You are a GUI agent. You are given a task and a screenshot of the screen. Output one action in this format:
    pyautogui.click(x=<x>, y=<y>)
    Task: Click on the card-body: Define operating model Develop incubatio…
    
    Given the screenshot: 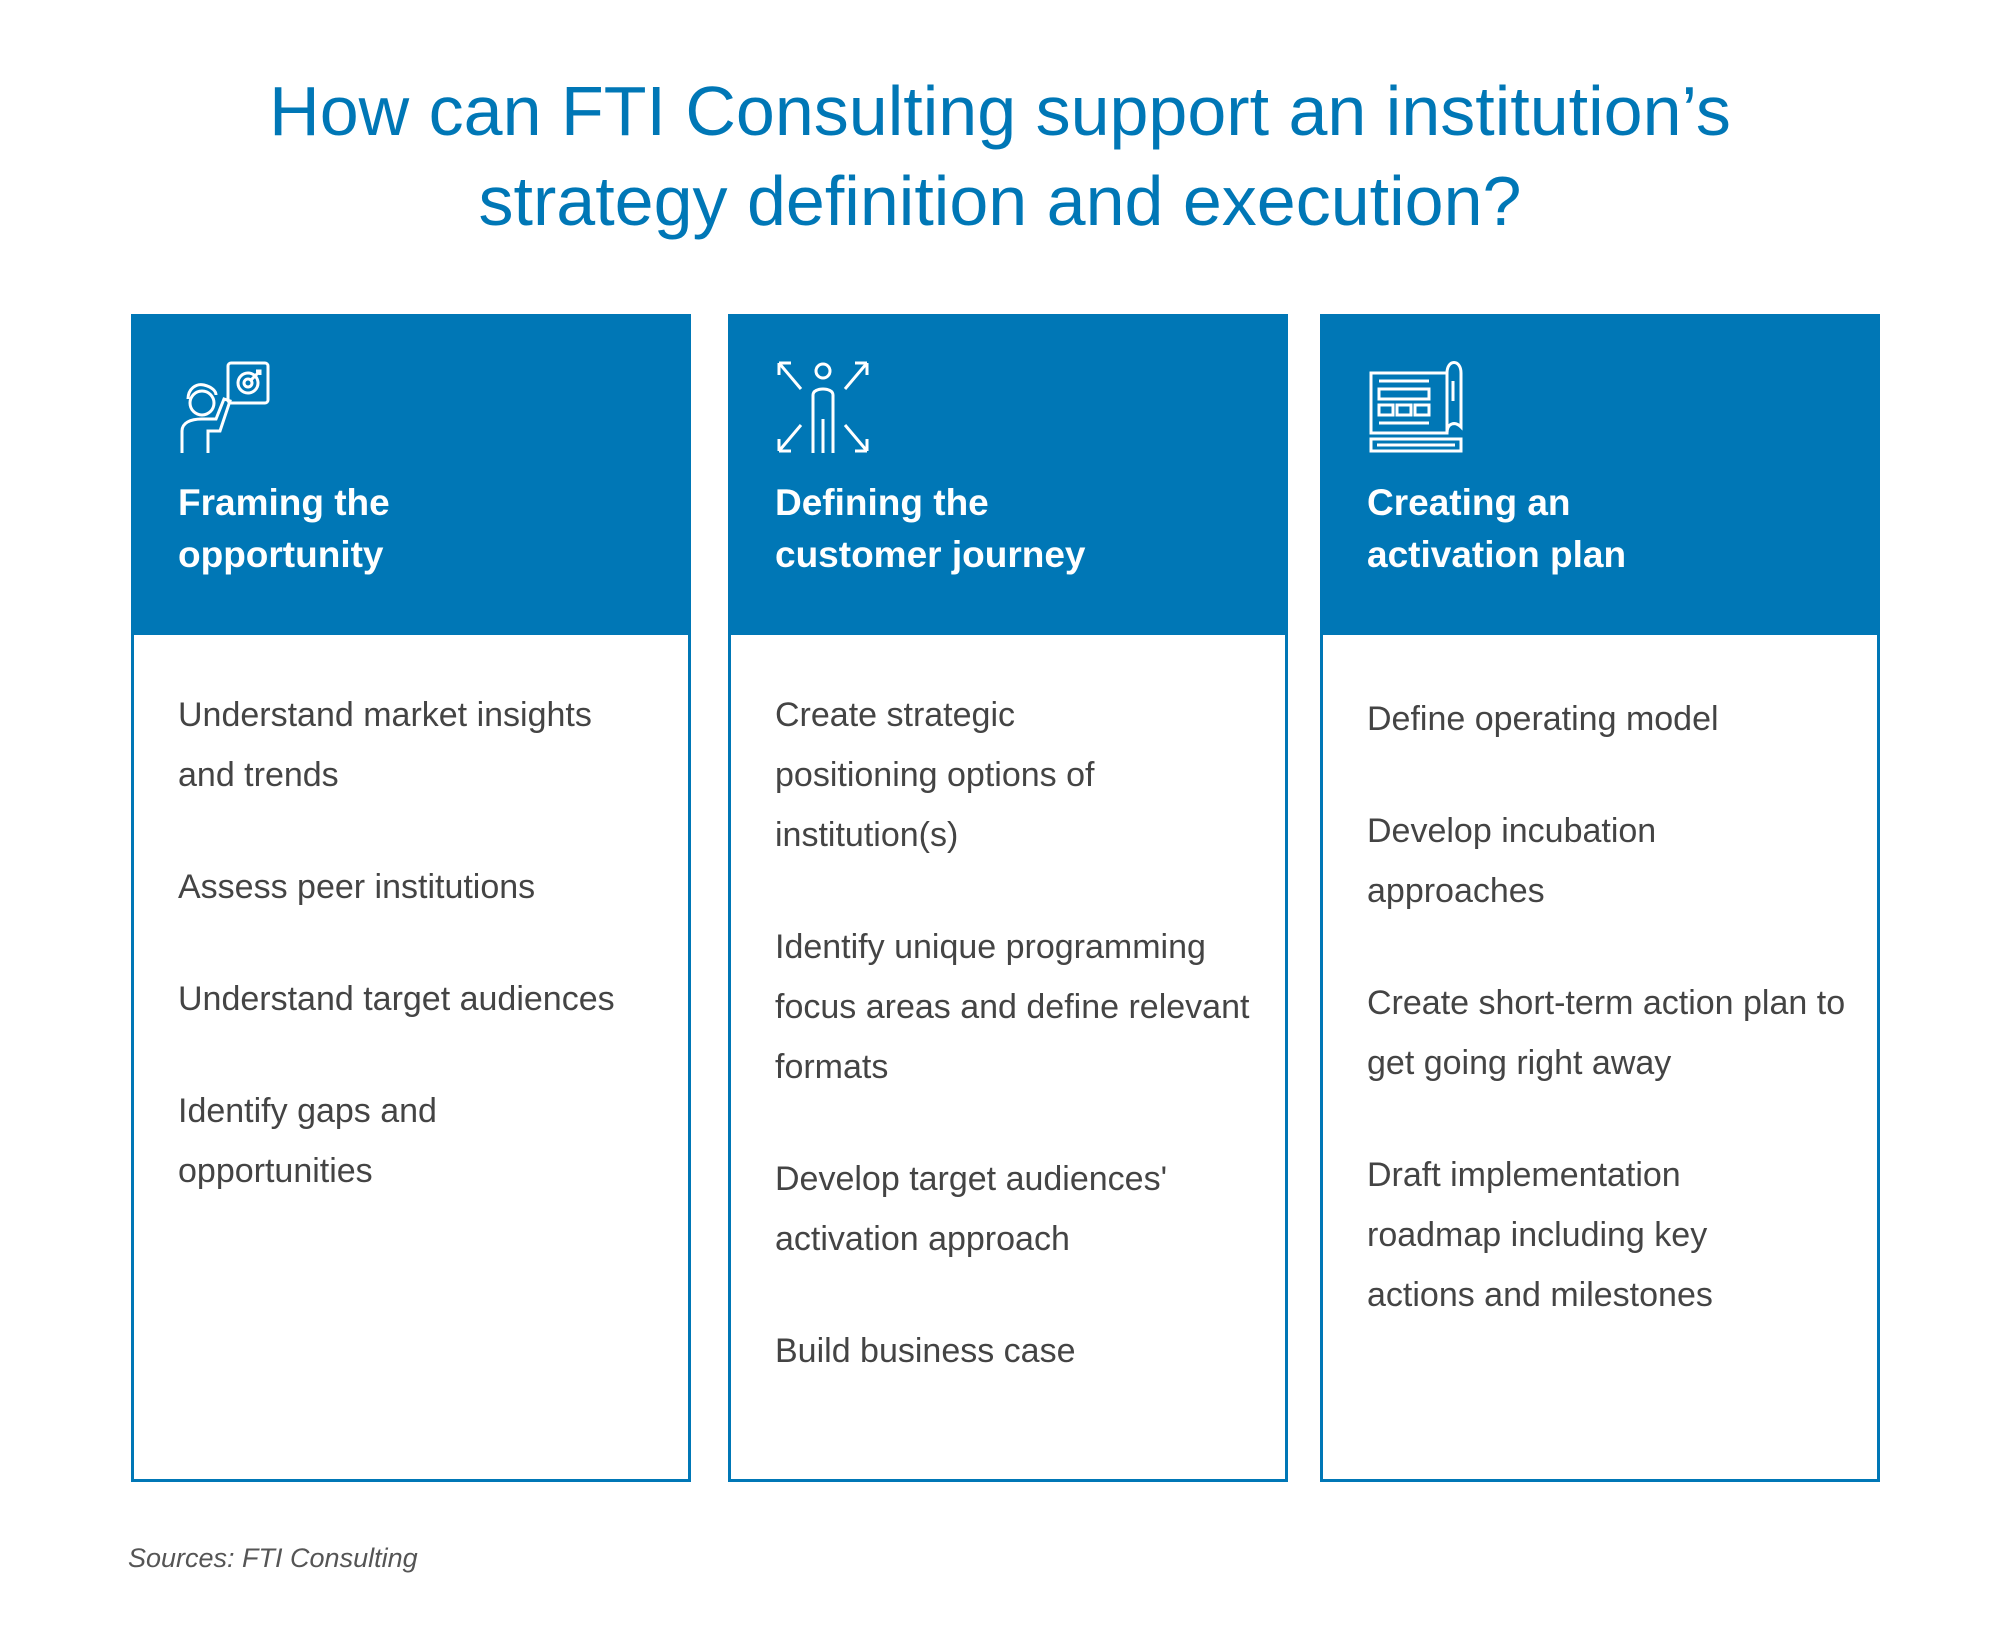 What is the action you would take?
    pyautogui.click(x=1600, y=980)
    